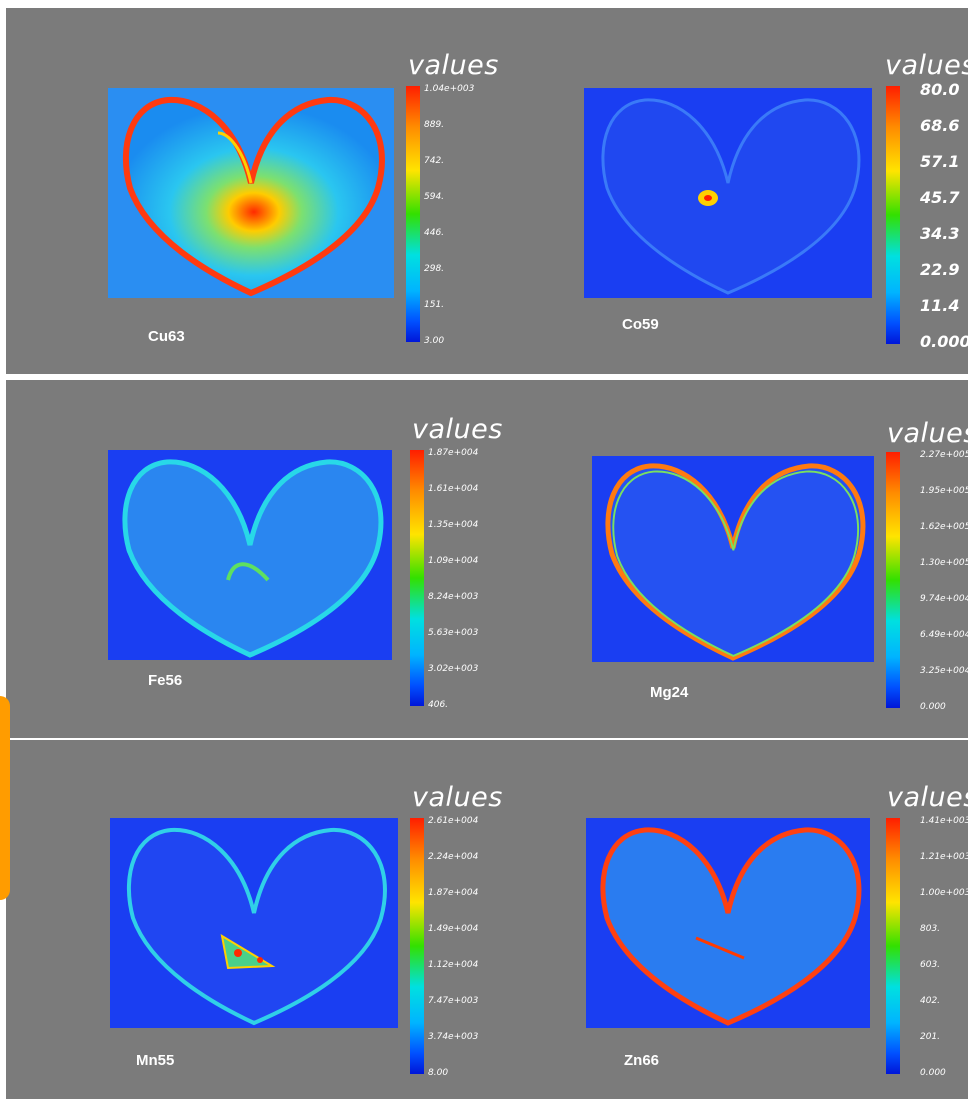 This screenshot has height=1099, width=968. What do you see at coordinates (944, 821) in the screenshot?
I see `tick-zn66-0: 1.41e+003` at bounding box center [944, 821].